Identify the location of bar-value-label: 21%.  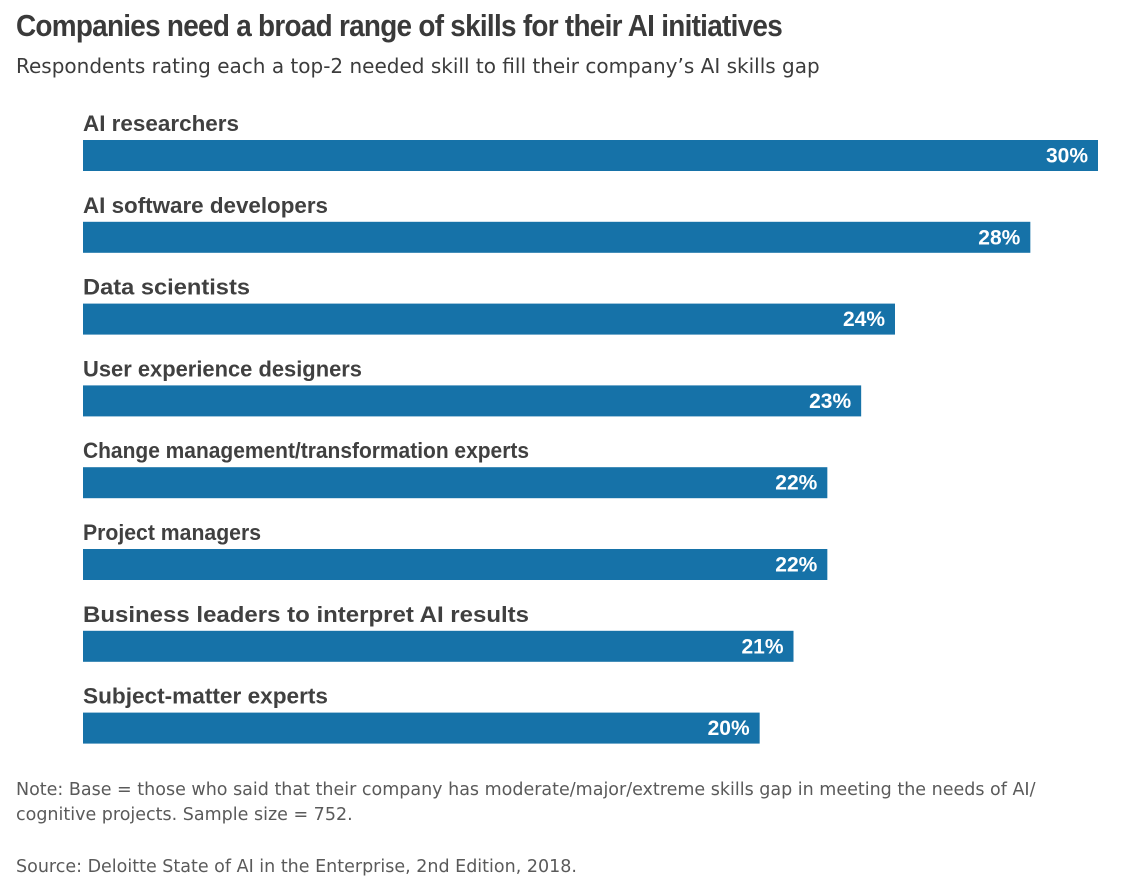
(762, 646).